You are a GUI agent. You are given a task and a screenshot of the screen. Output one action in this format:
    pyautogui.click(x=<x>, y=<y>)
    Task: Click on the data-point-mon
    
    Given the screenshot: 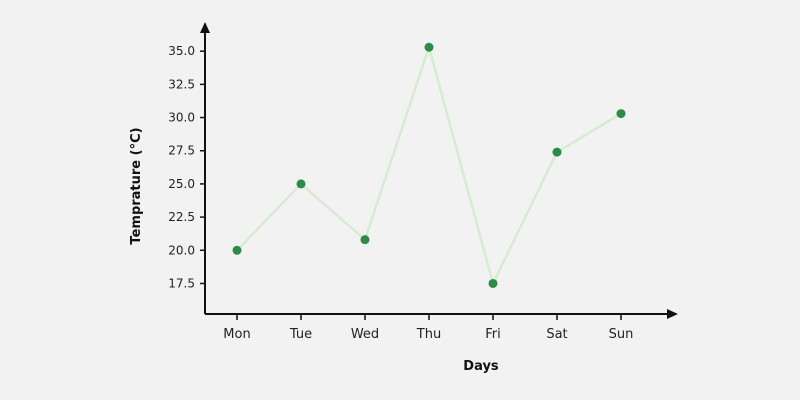 What is the action you would take?
    pyautogui.click(x=237, y=250)
    